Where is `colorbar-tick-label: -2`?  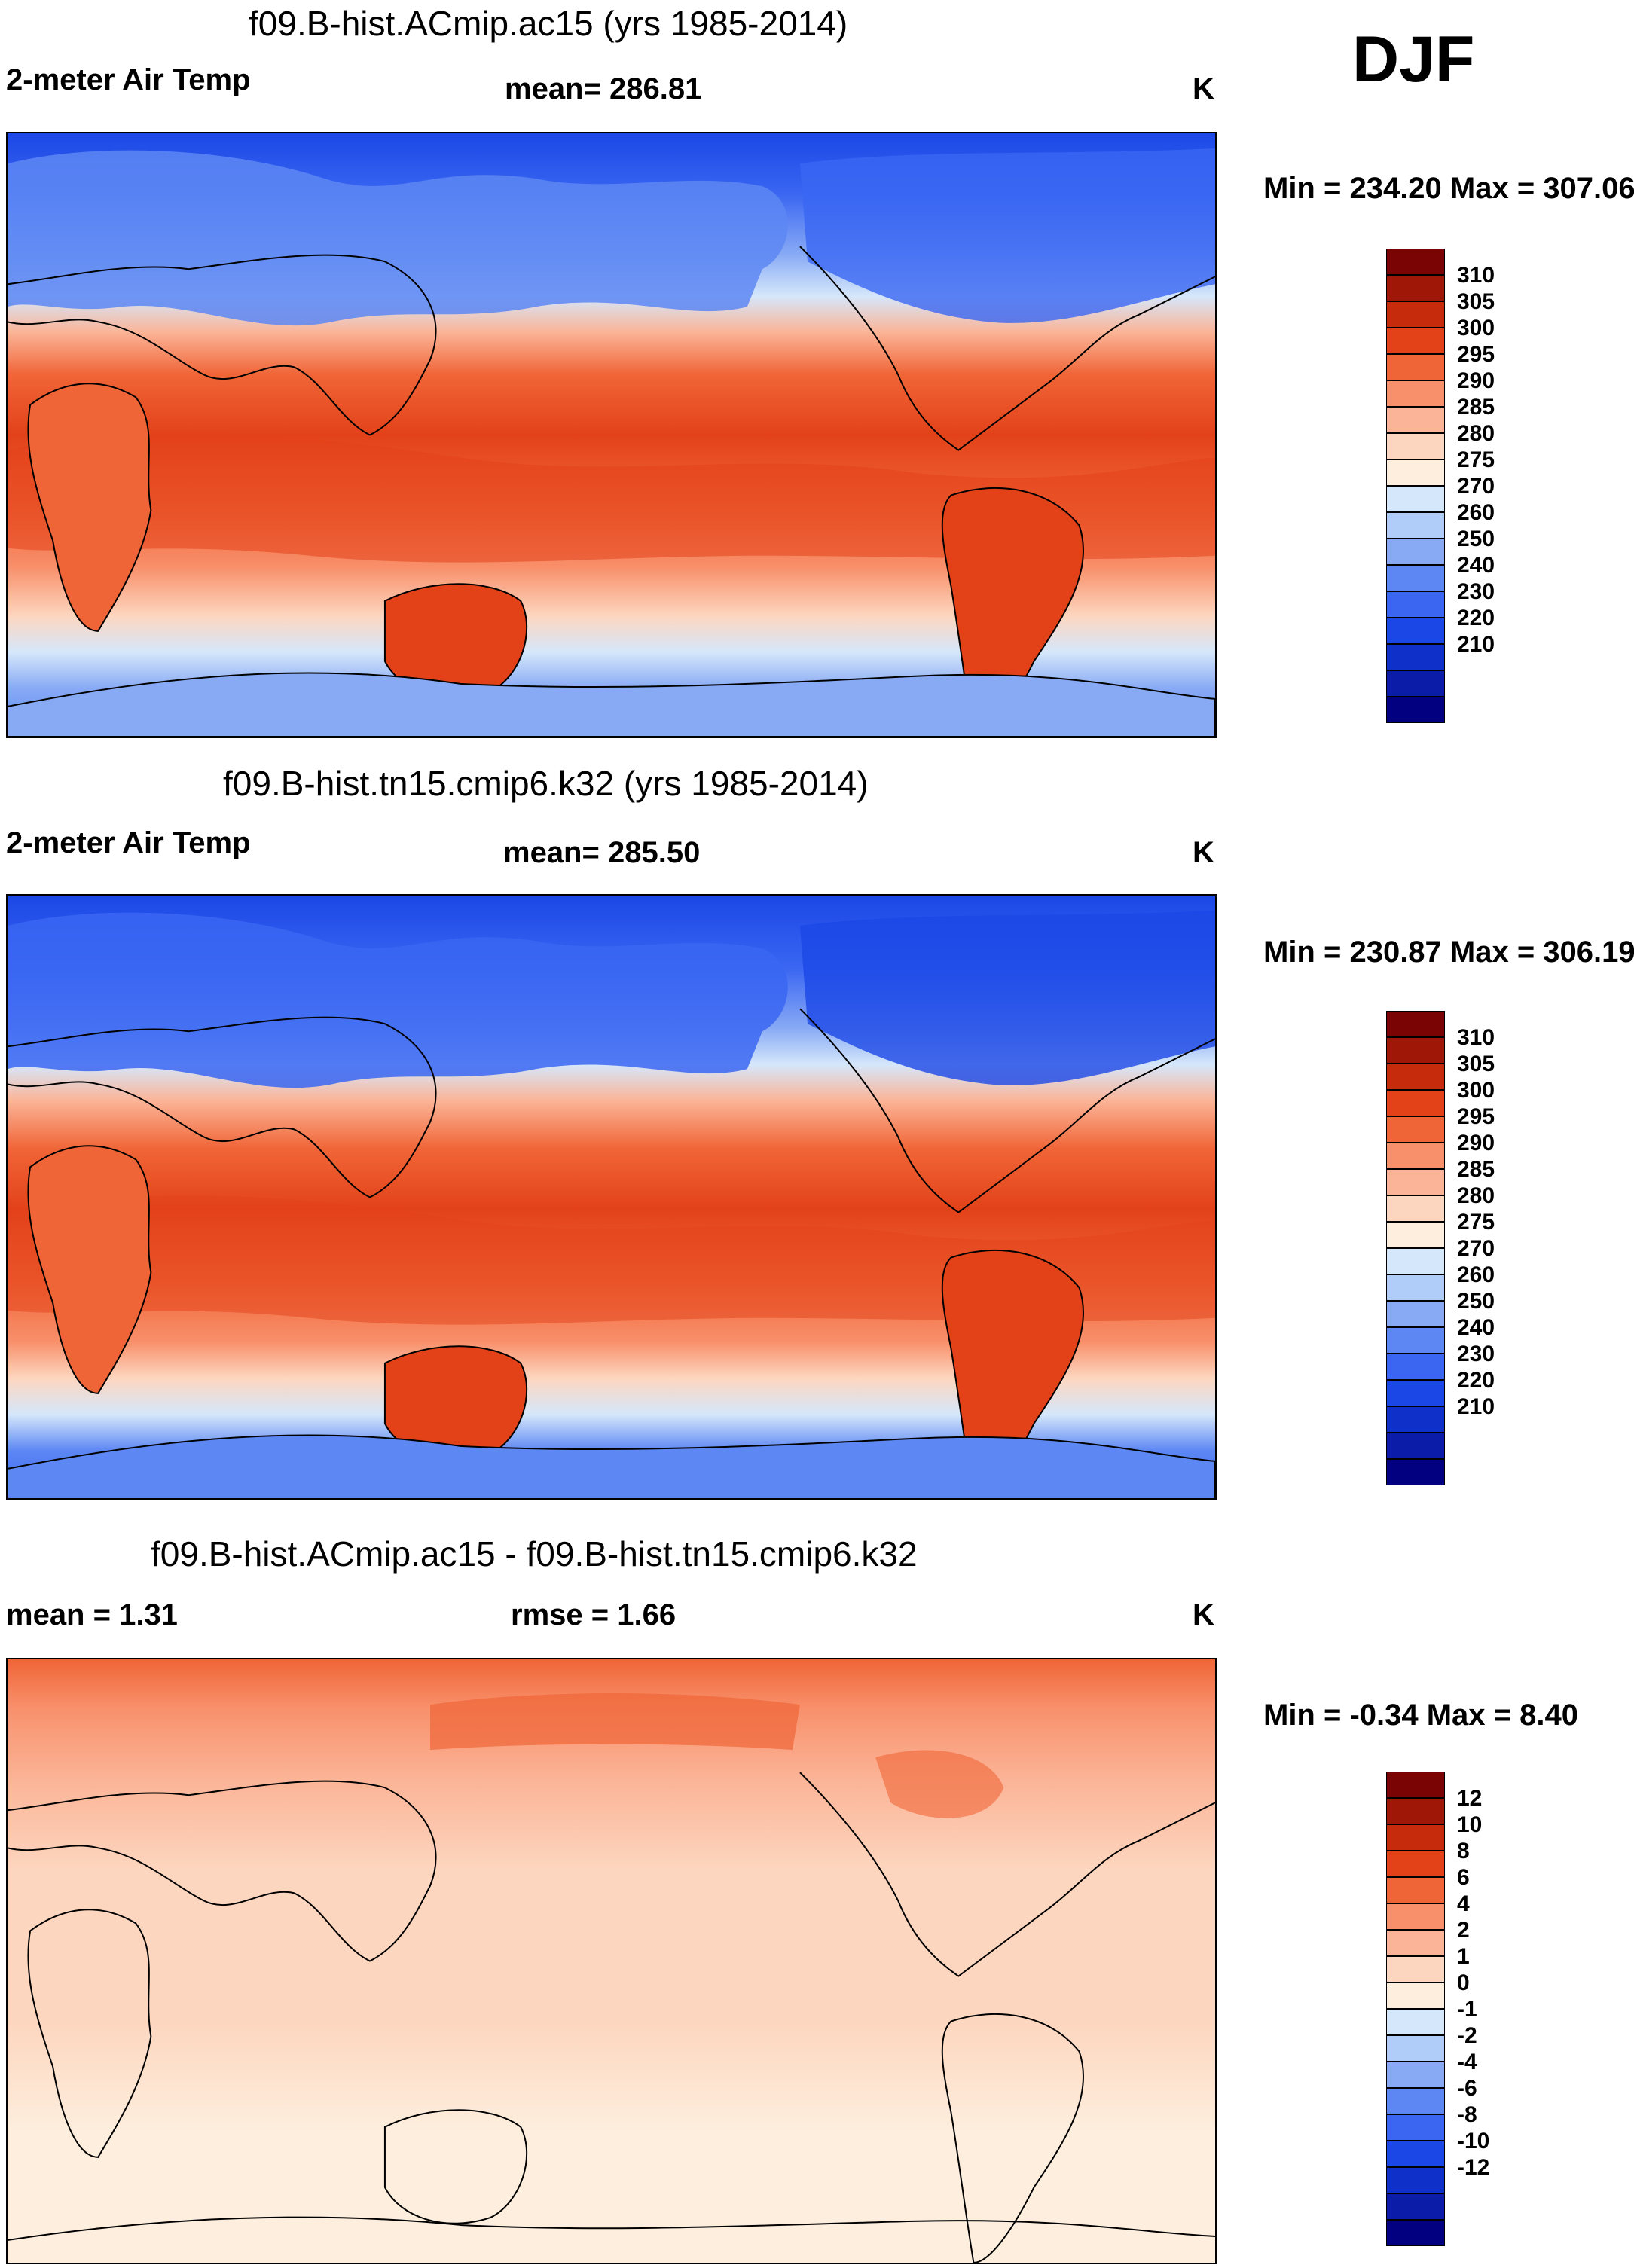
colorbar-tick-label: -2 is located at coordinates (1467, 2036).